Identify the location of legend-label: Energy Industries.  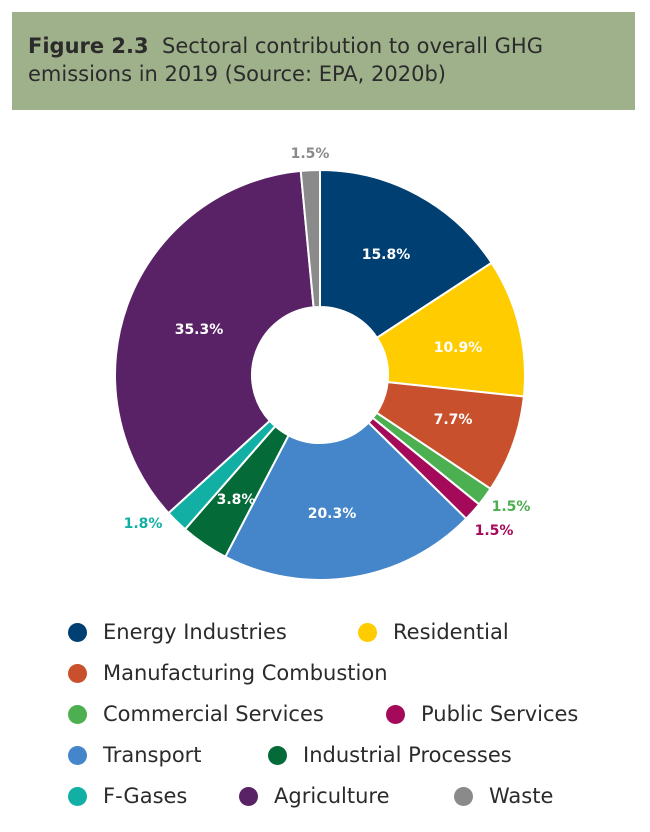
(195, 632).